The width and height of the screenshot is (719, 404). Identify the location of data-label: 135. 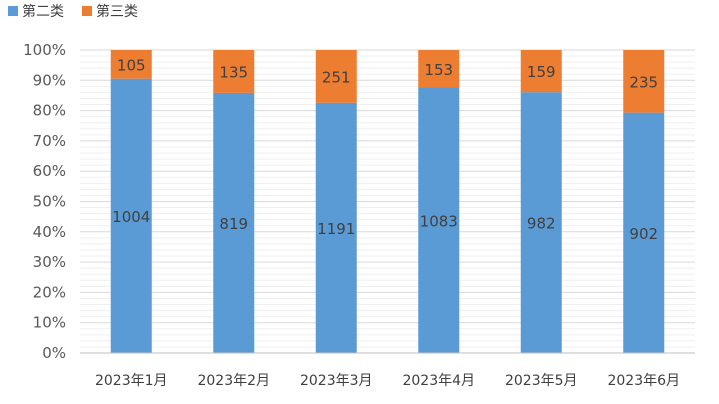
(233, 72).